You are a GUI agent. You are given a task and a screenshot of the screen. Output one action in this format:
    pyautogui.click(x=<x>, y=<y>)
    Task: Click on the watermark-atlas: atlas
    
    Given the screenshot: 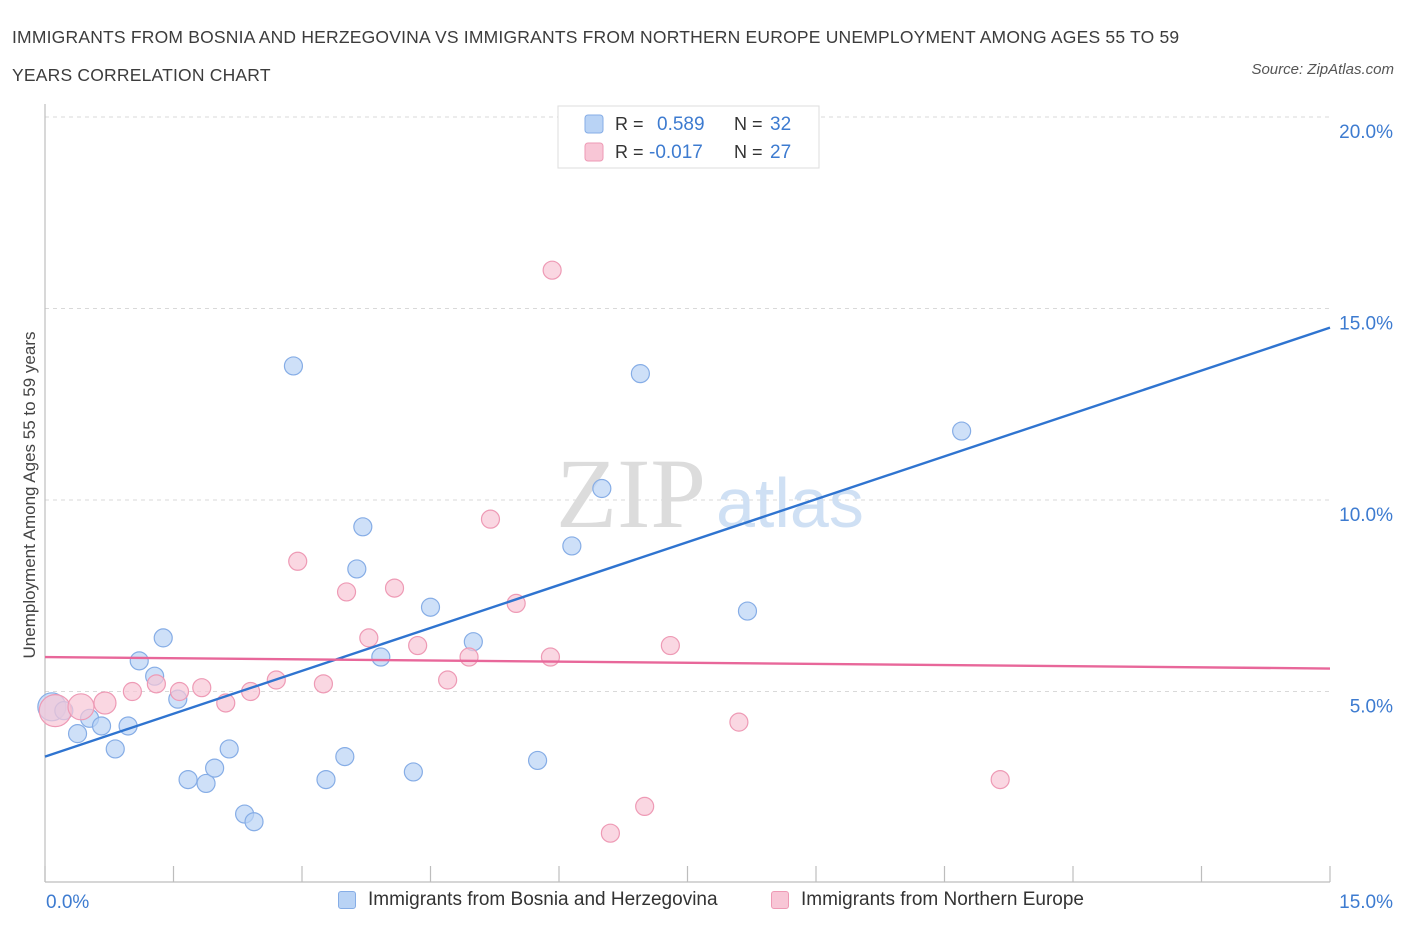 What is the action you would take?
    pyautogui.click(x=790, y=503)
    